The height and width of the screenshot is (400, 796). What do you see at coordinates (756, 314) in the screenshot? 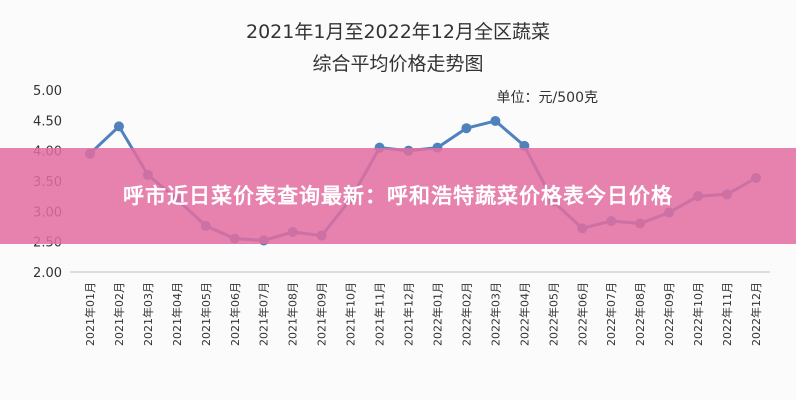
I see `x-tick-label: 2022年12月` at bounding box center [756, 314].